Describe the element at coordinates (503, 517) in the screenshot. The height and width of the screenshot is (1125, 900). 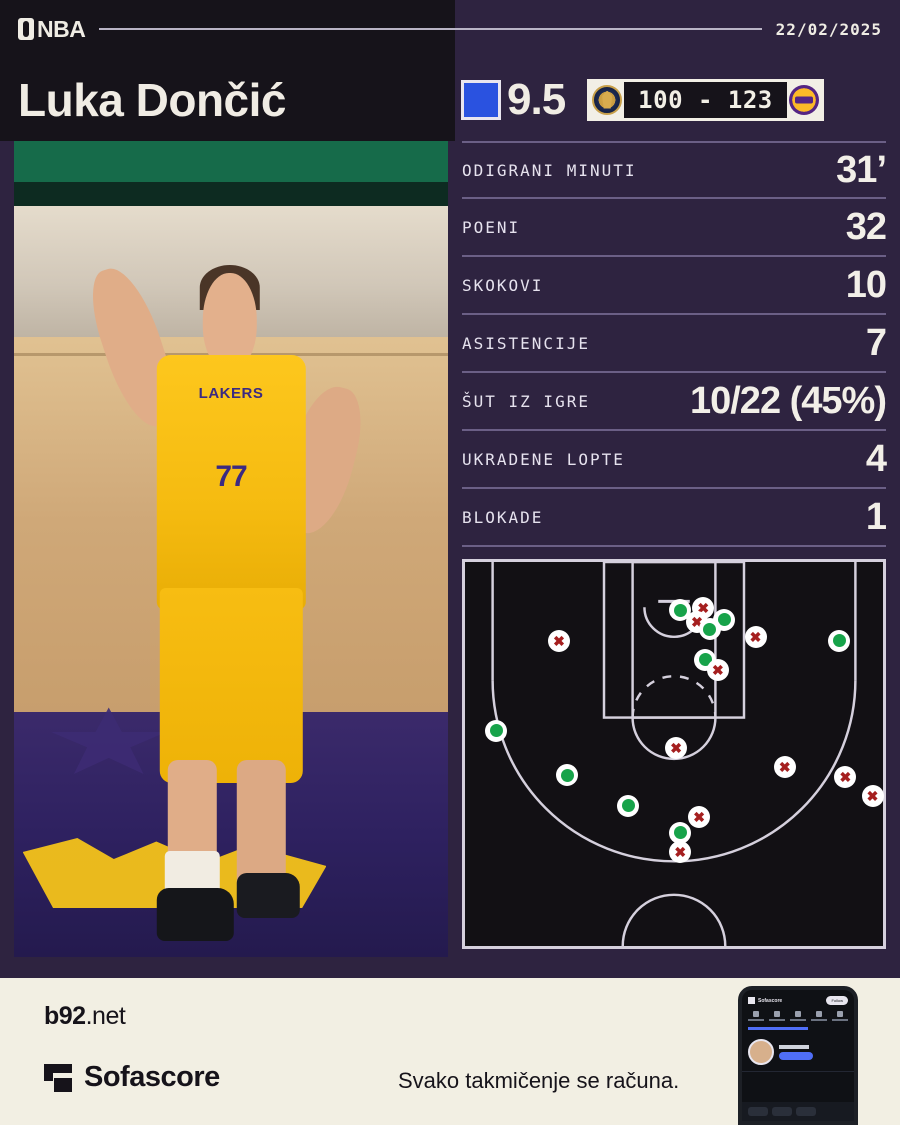
I see `stat-label: BLOKADE` at that location.